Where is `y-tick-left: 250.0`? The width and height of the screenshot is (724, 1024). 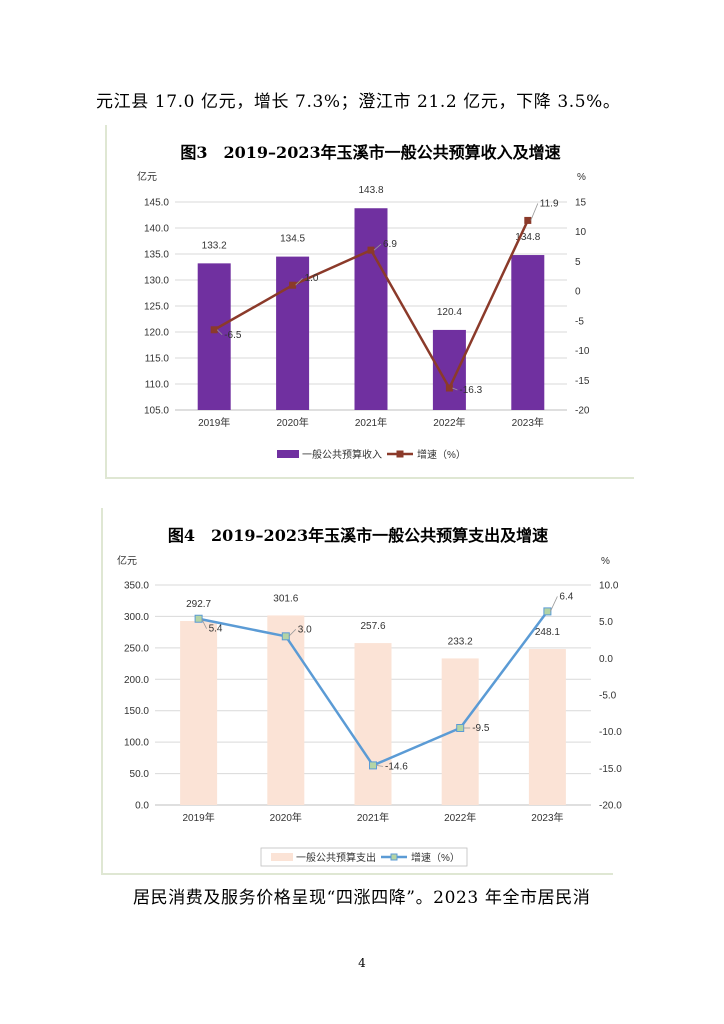
y-tick-left: 250.0 is located at coordinates (136, 648).